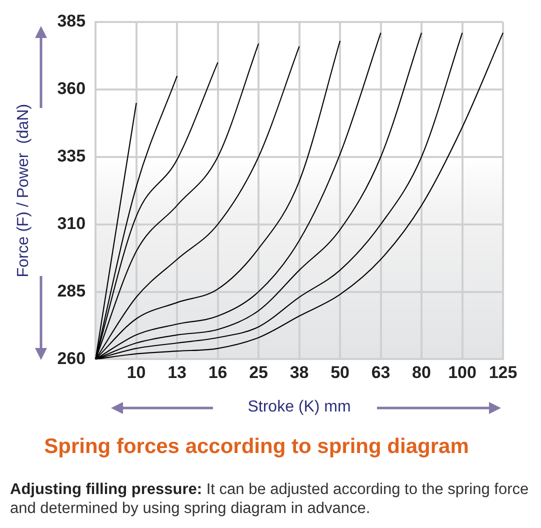 The width and height of the screenshot is (541, 528). What do you see at coordinates (71, 224) in the screenshot?
I see `y-tick-label: 310` at bounding box center [71, 224].